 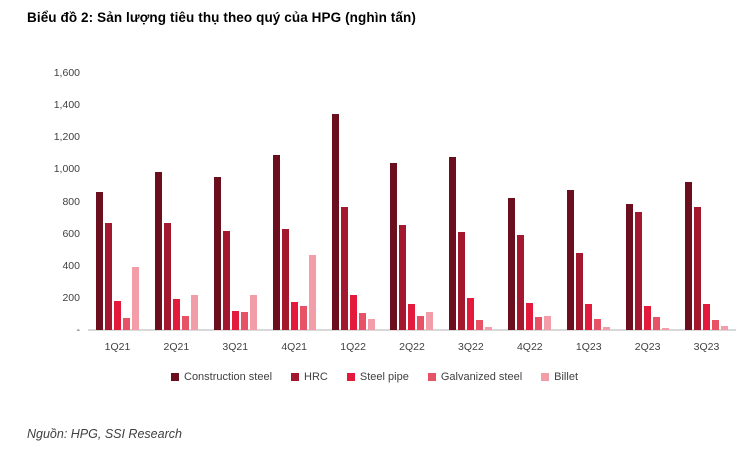 I want to click on x-axis-label: 3Q23, so click(x=706, y=347).